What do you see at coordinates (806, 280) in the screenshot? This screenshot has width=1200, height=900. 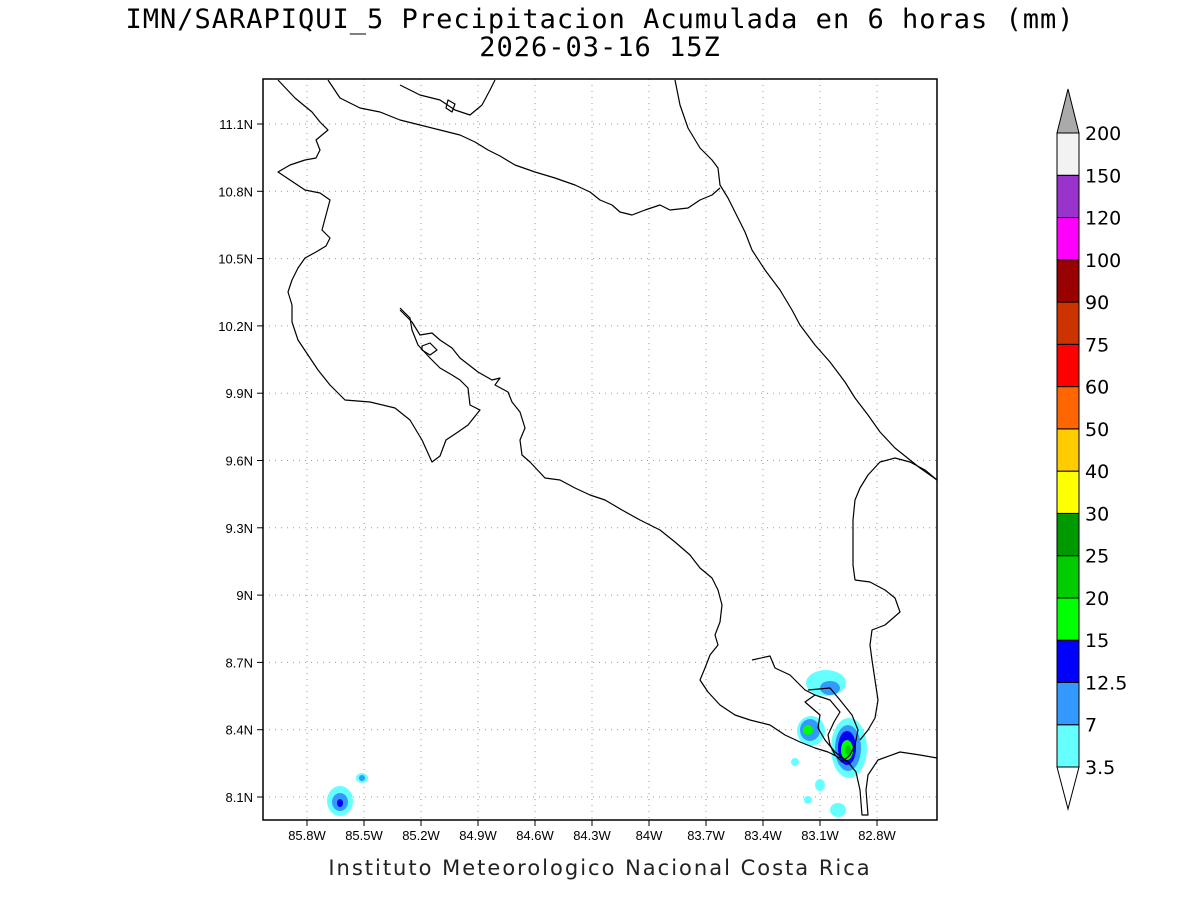 I see `caribbean-coast` at bounding box center [806, 280].